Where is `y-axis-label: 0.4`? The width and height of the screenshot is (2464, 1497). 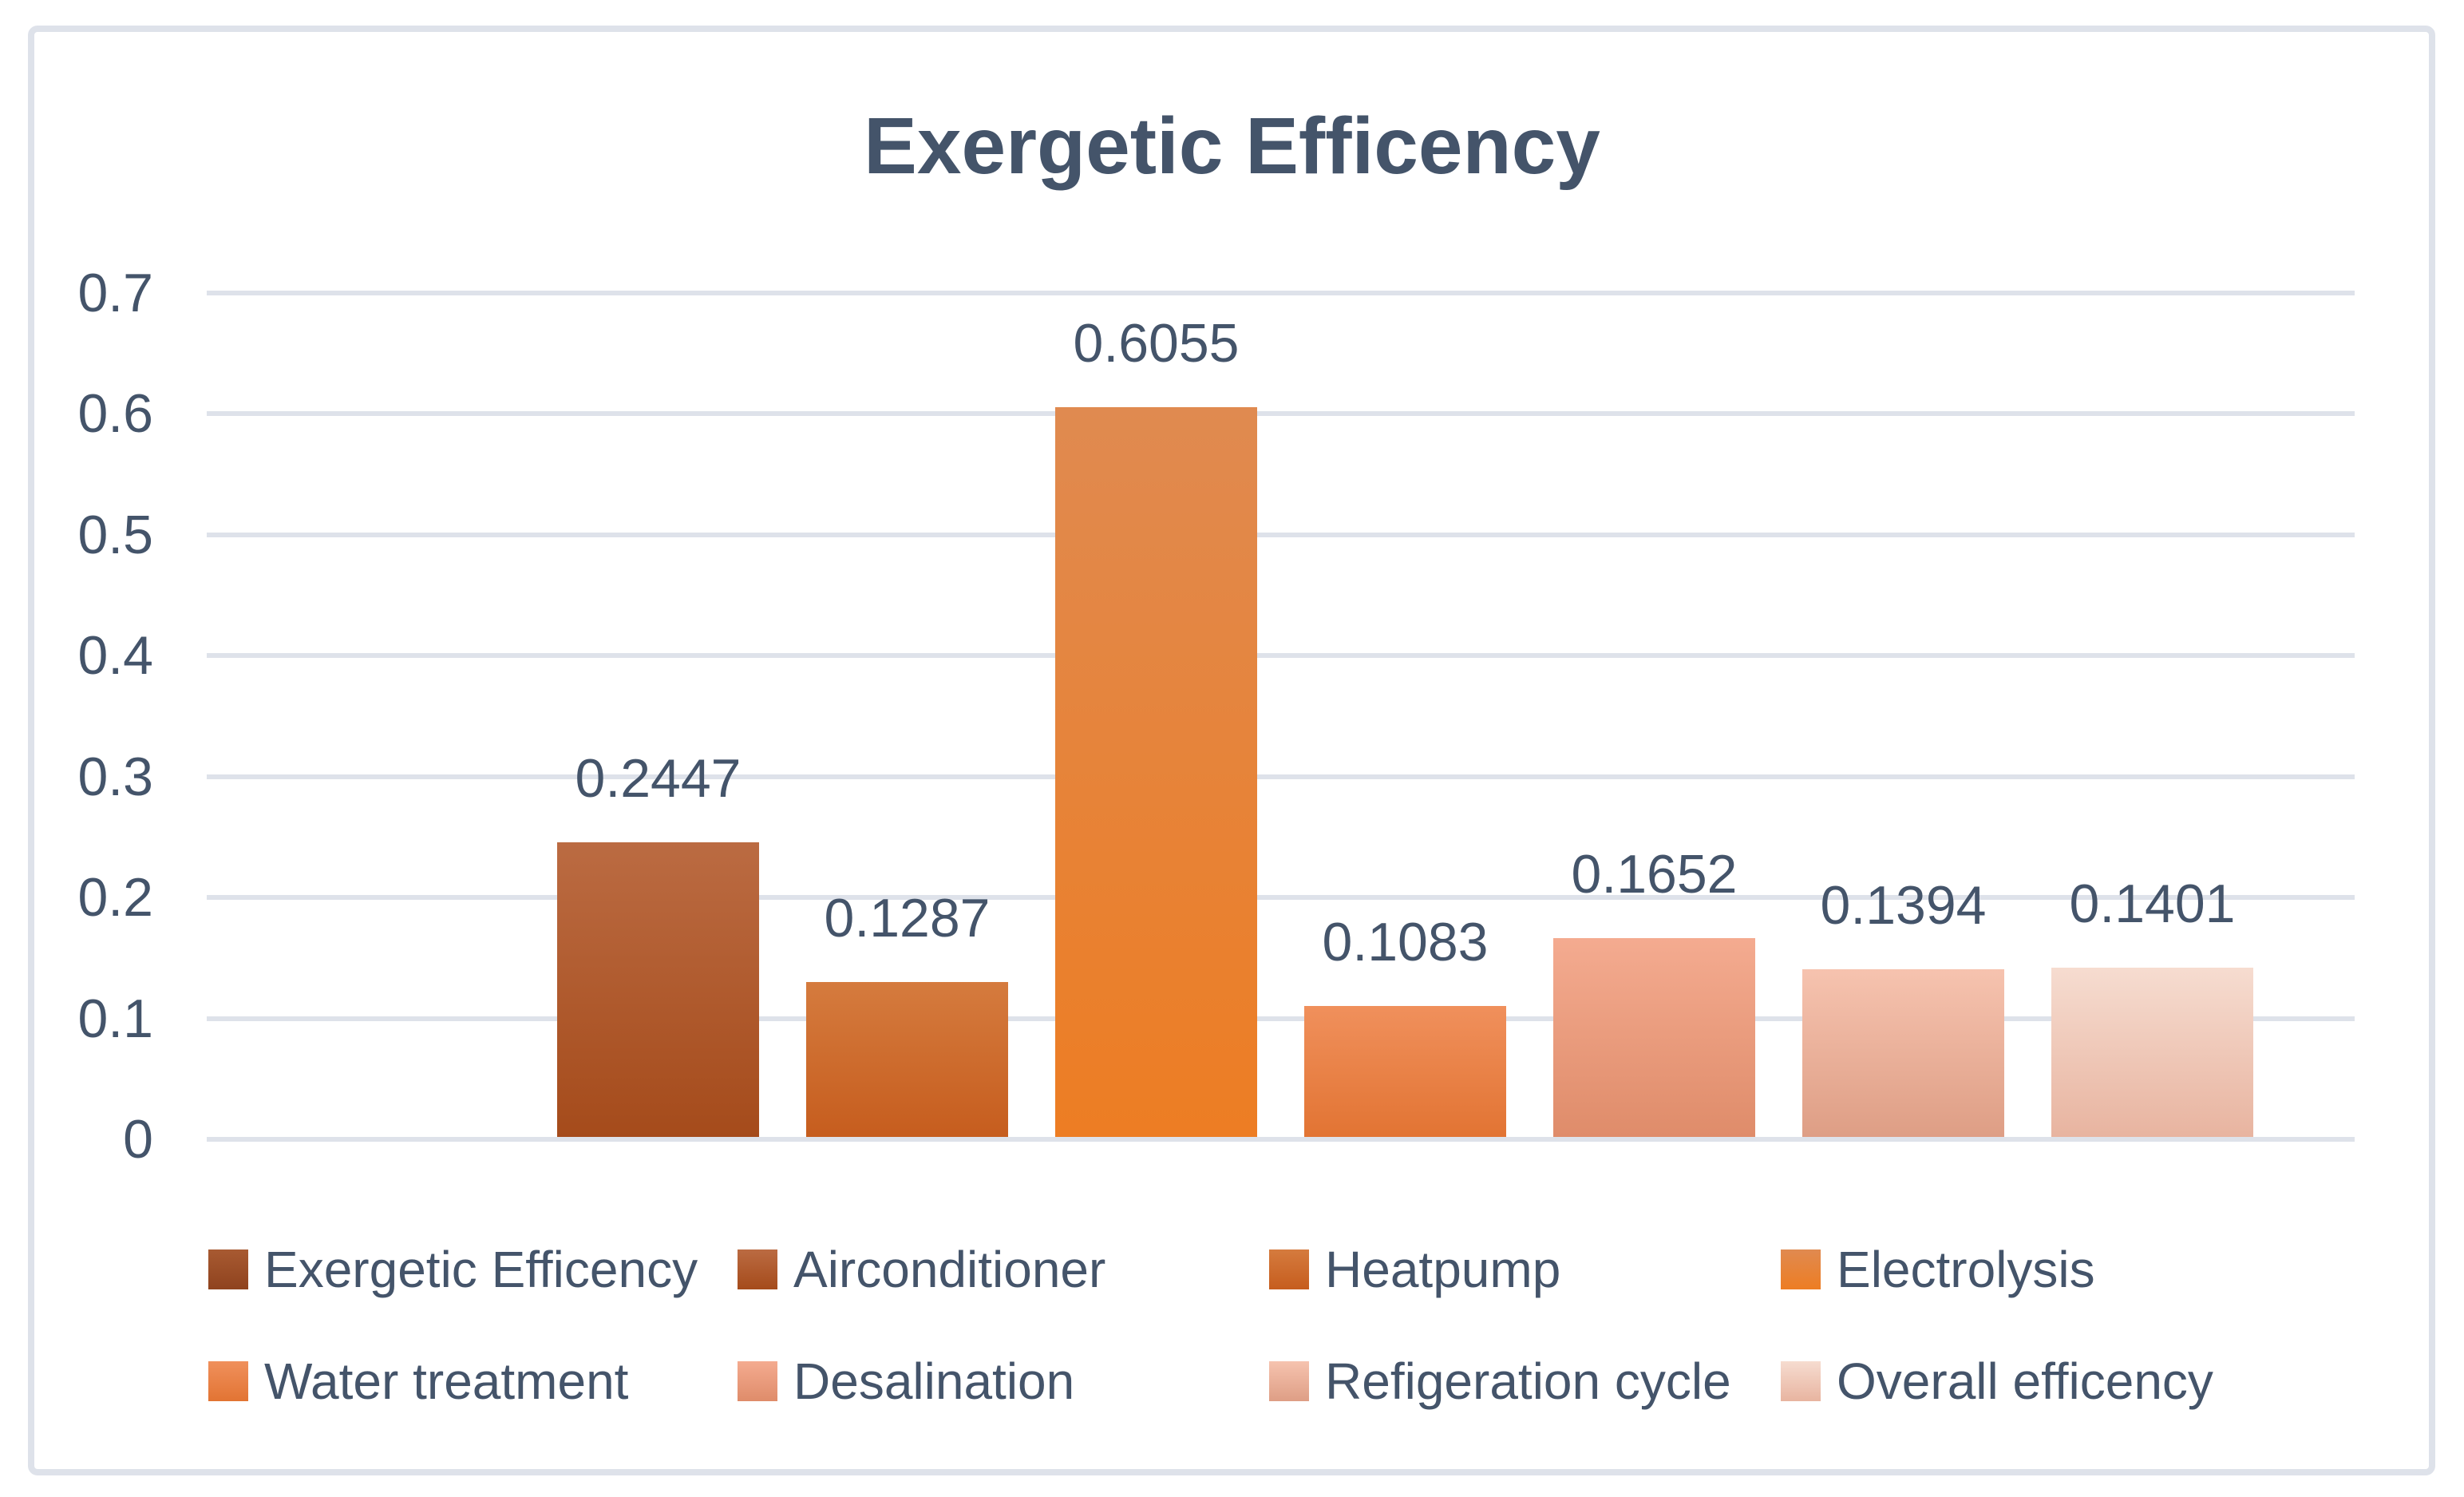 y-axis-label: 0.4 is located at coordinates (115, 656).